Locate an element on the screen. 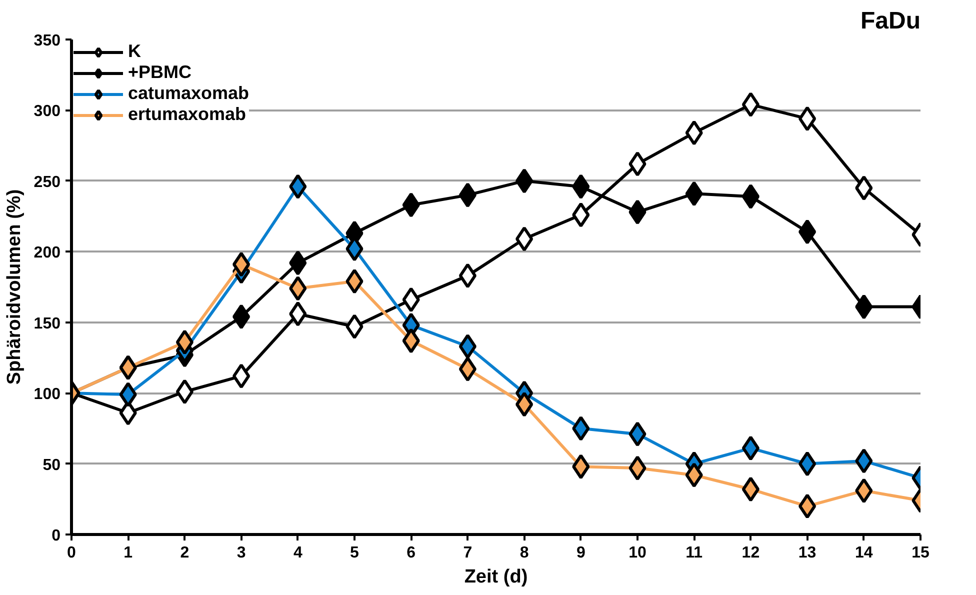 The width and height of the screenshot is (976, 595). y-axis-title: Sphäroidvolumen (%) is located at coordinates (14, 287).